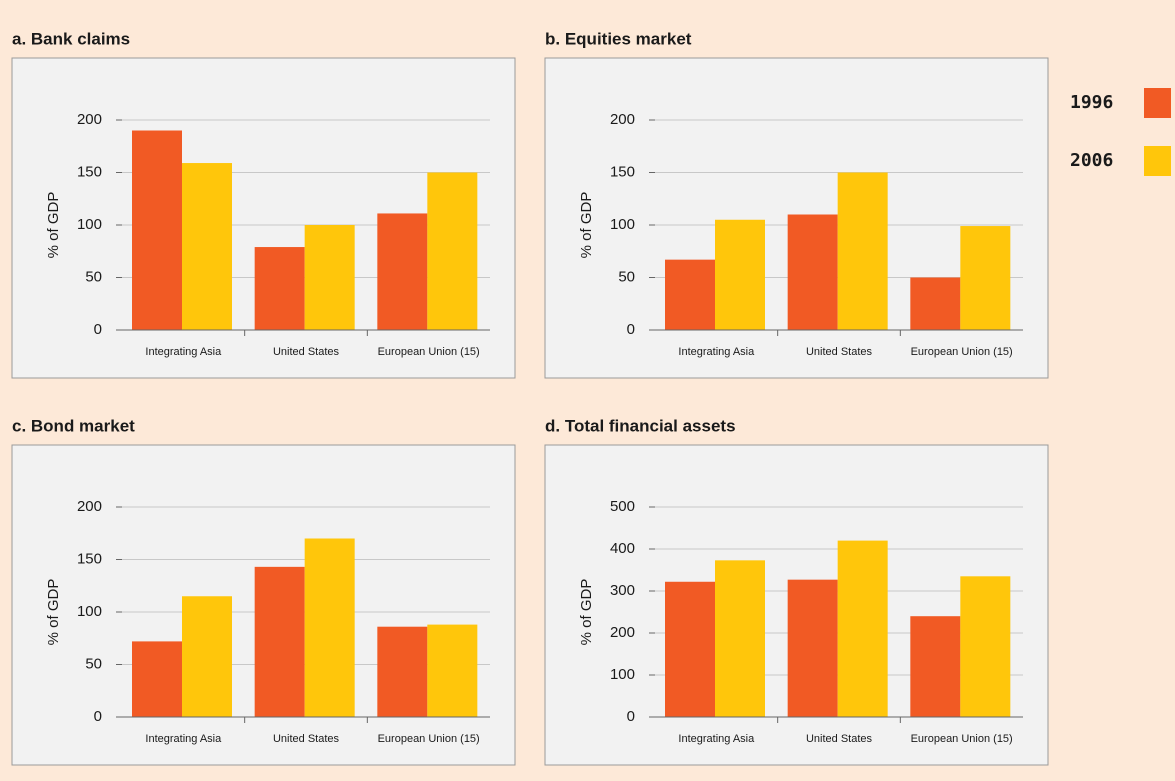  Describe the element at coordinates (73, 425) in the screenshot. I see `subplot-title: c. Bond market` at that location.